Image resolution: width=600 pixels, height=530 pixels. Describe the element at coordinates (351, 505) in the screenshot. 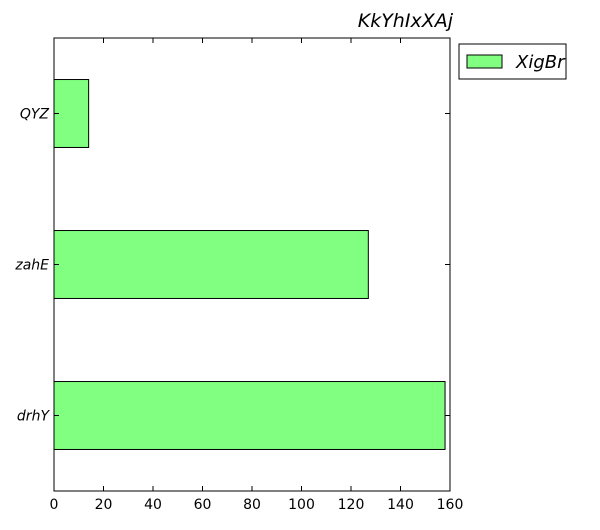

I see `x-tick-label: 120` at that location.